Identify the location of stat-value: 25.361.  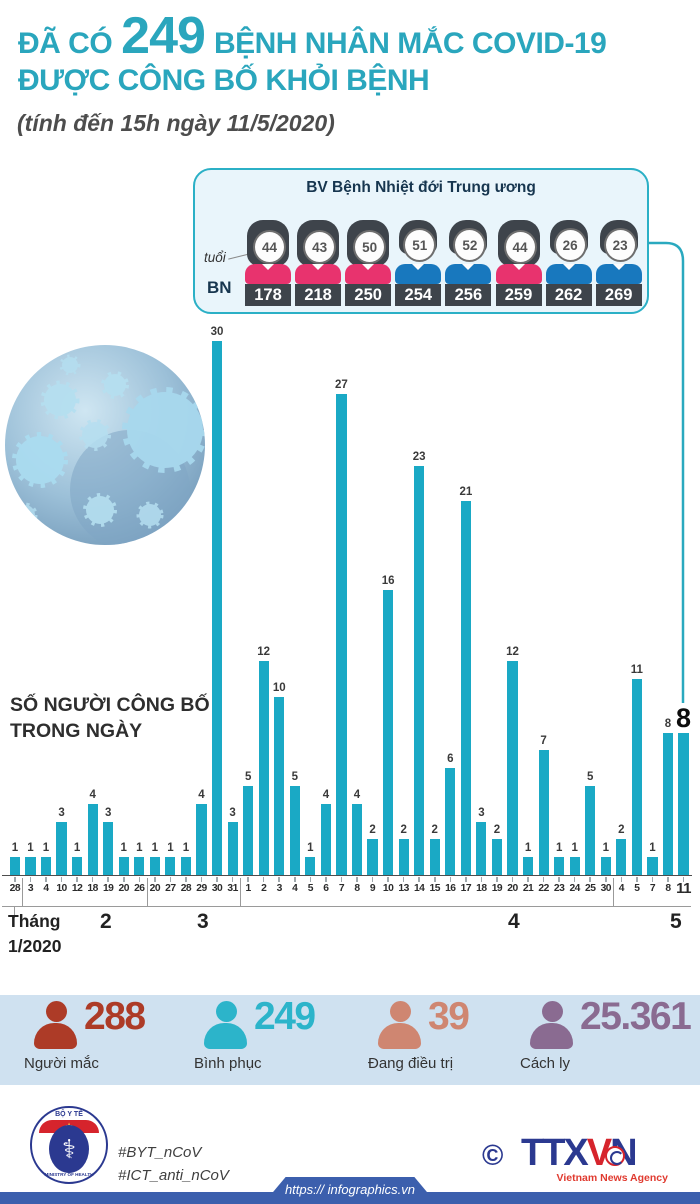
(636, 1016).